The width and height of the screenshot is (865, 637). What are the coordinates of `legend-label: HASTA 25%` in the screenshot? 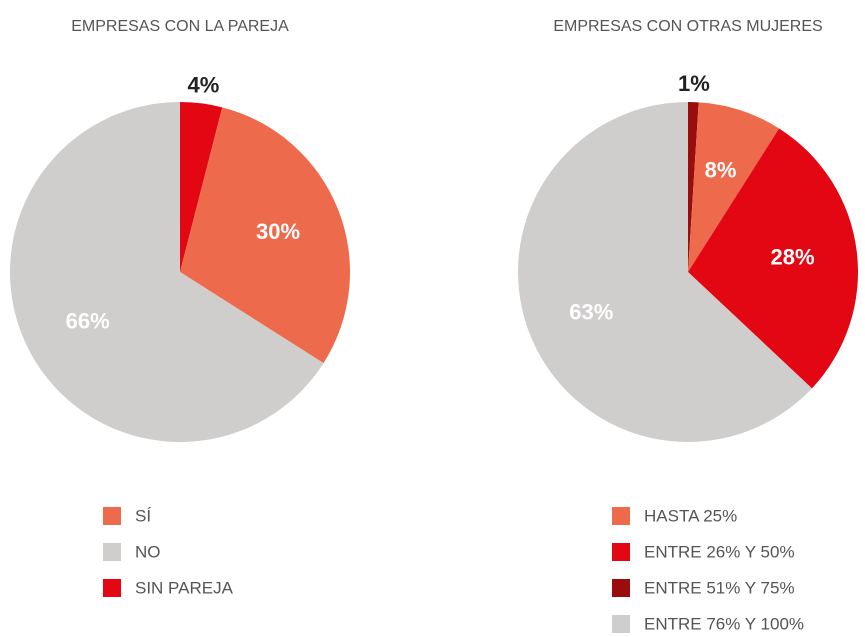 It's located at (690, 515).